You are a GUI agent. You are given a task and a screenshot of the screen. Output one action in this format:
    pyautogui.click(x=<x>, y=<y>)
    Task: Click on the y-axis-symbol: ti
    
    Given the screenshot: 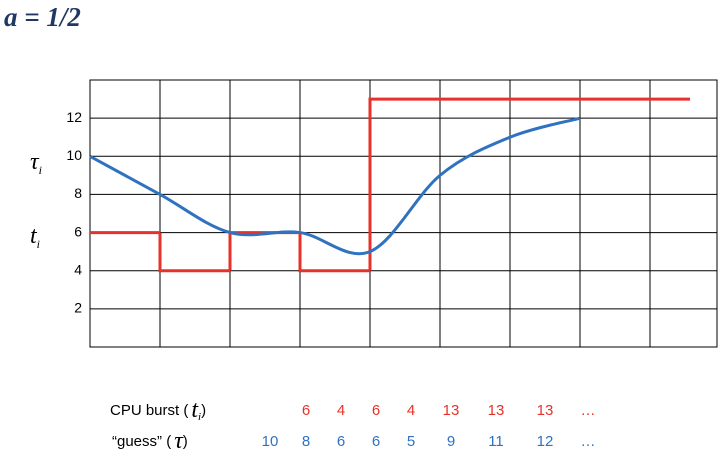 What is the action you would take?
    pyautogui.click(x=35, y=237)
    